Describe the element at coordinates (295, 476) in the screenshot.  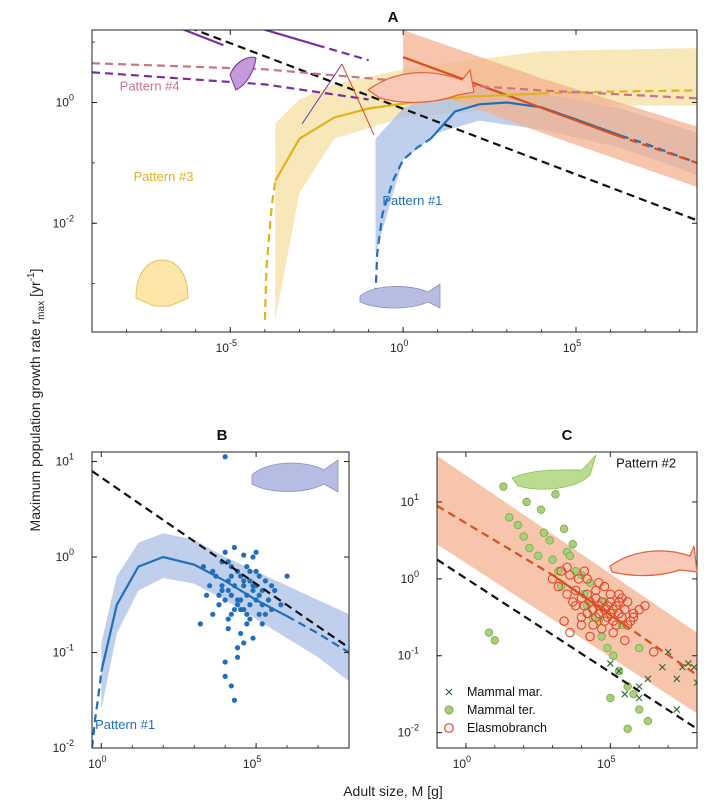
I see `cod-icon-b` at that location.